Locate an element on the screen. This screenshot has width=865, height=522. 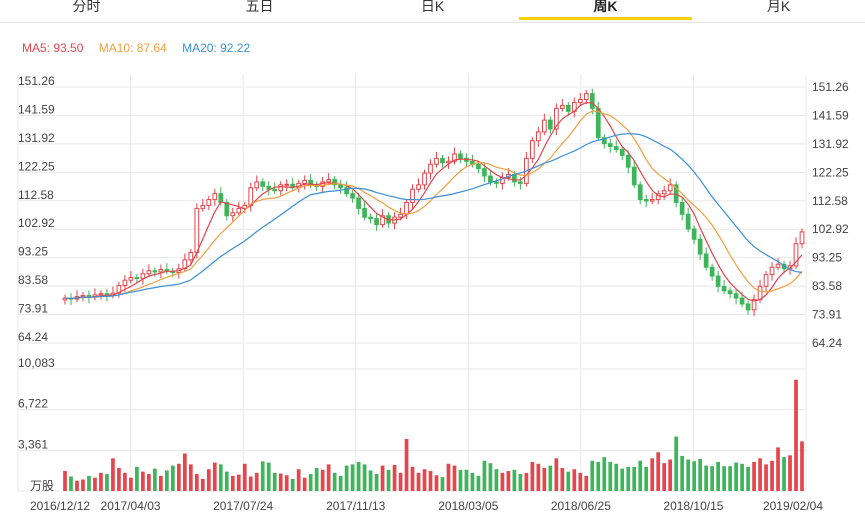
tab-monthly-k: 月K is located at coordinates (778, 7).